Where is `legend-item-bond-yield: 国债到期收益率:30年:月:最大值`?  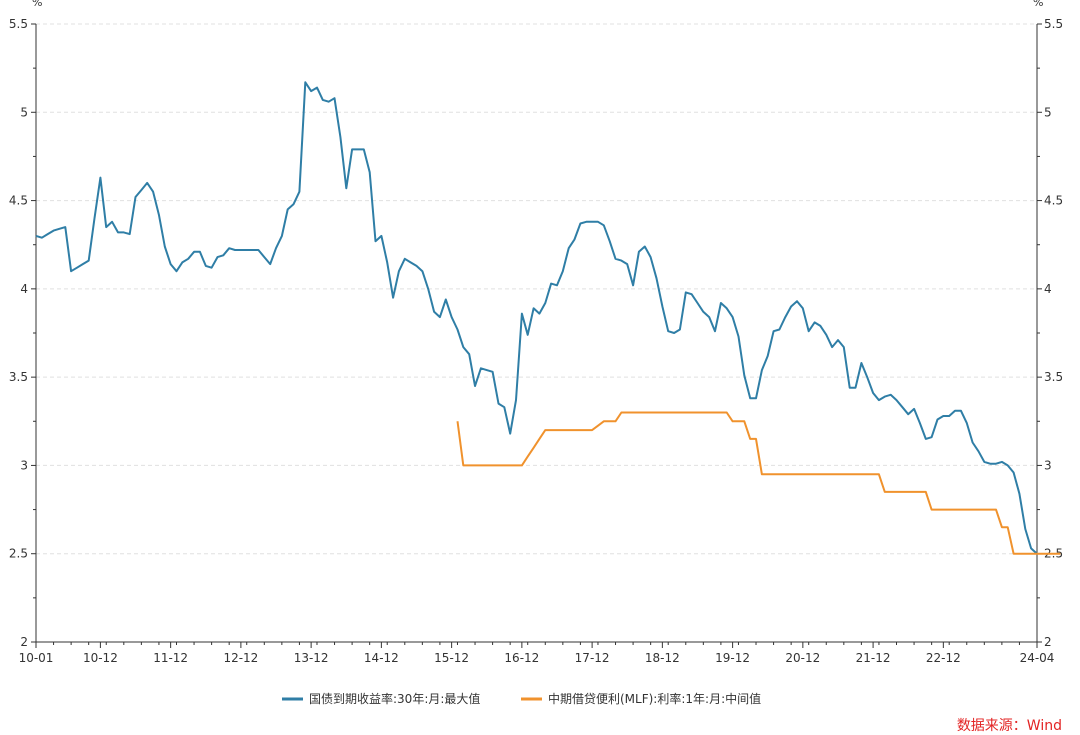 legend-item-bond-yield: 国债到期收益率:30年:月:最大值 is located at coordinates (381, 698).